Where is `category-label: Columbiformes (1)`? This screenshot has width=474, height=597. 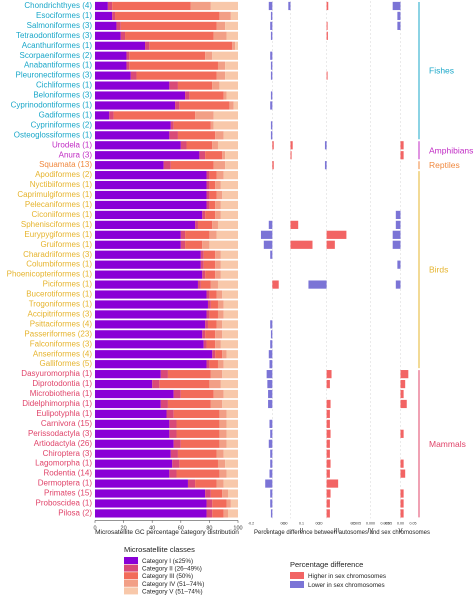 category-label: Columbiformes (1) is located at coordinates (59, 264).